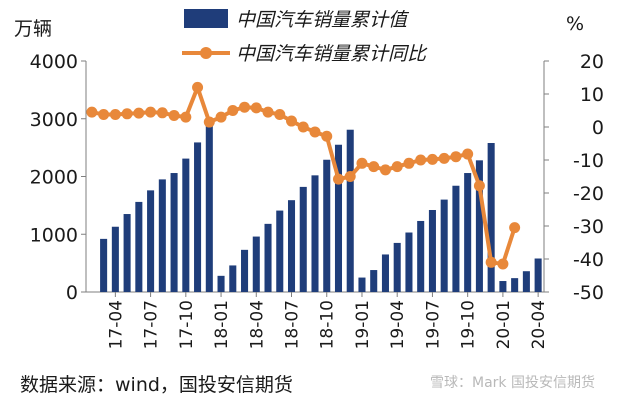 This screenshot has height=402, width=633. I want to click on legend-line-marker, so click(206, 53).